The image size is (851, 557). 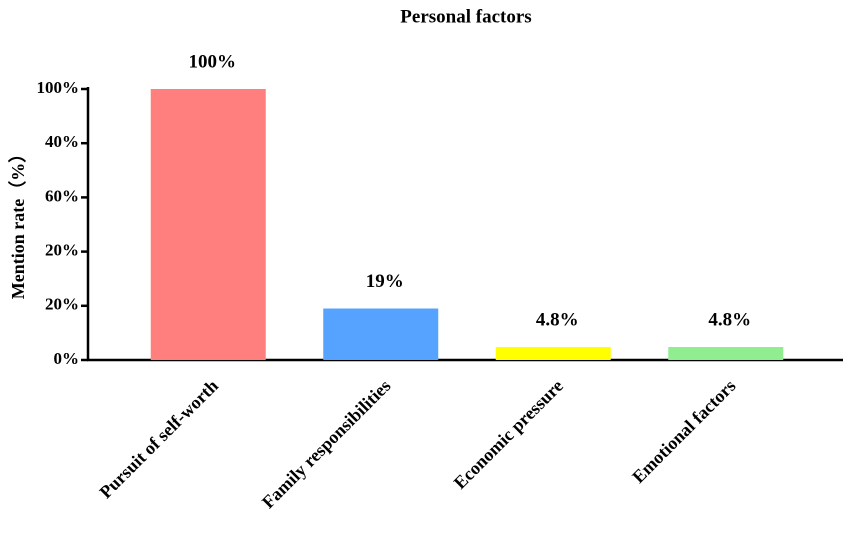 What do you see at coordinates (683, 431) in the screenshot?
I see `x-tick-label: Emotional factors` at bounding box center [683, 431].